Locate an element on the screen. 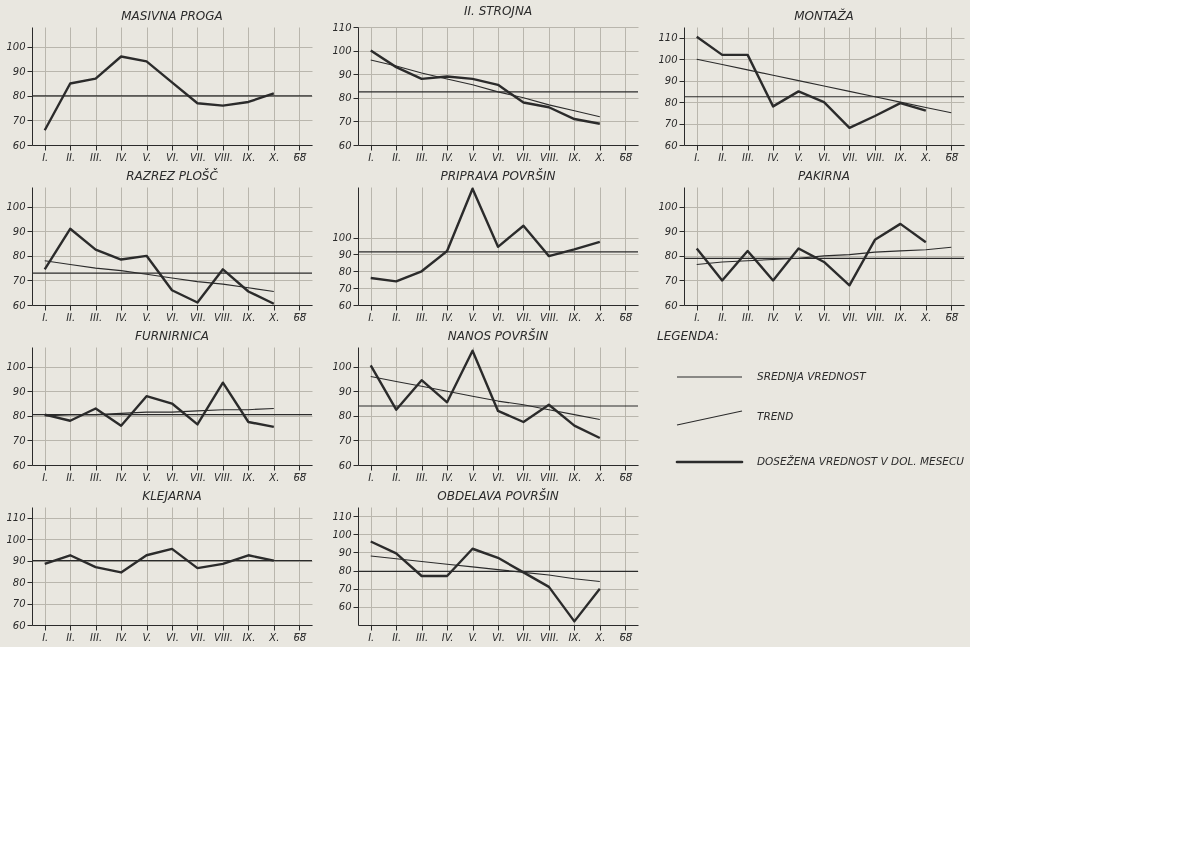 The height and width of the screenshot is (864, 1204). chart-title: MASIVNA PROGA is located at coordinates (172, 16).